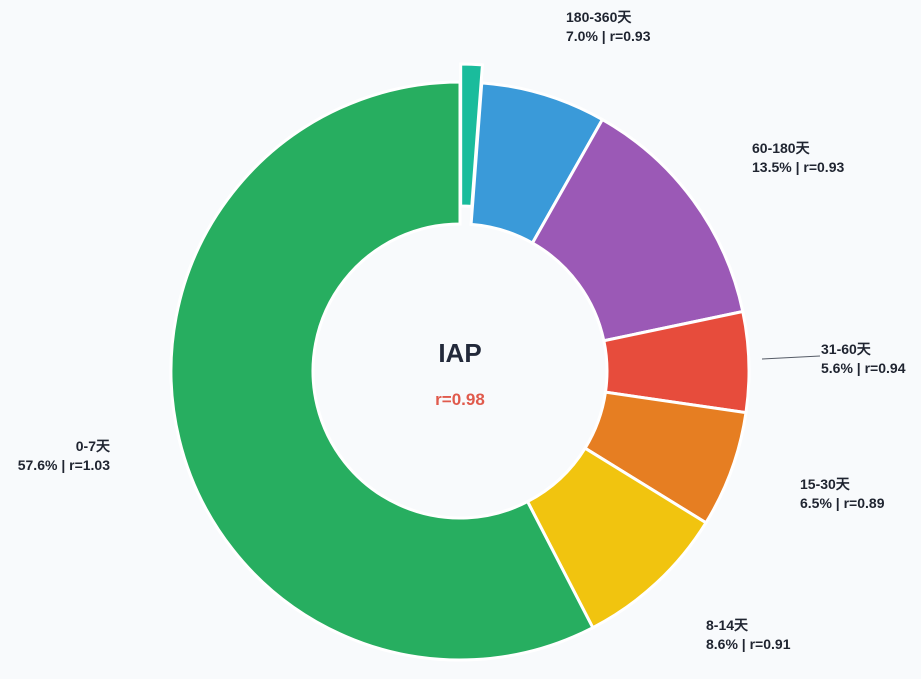  I want to click on slice-annotation-60-180: 13.5% | r=0.93, so click(798, 167).